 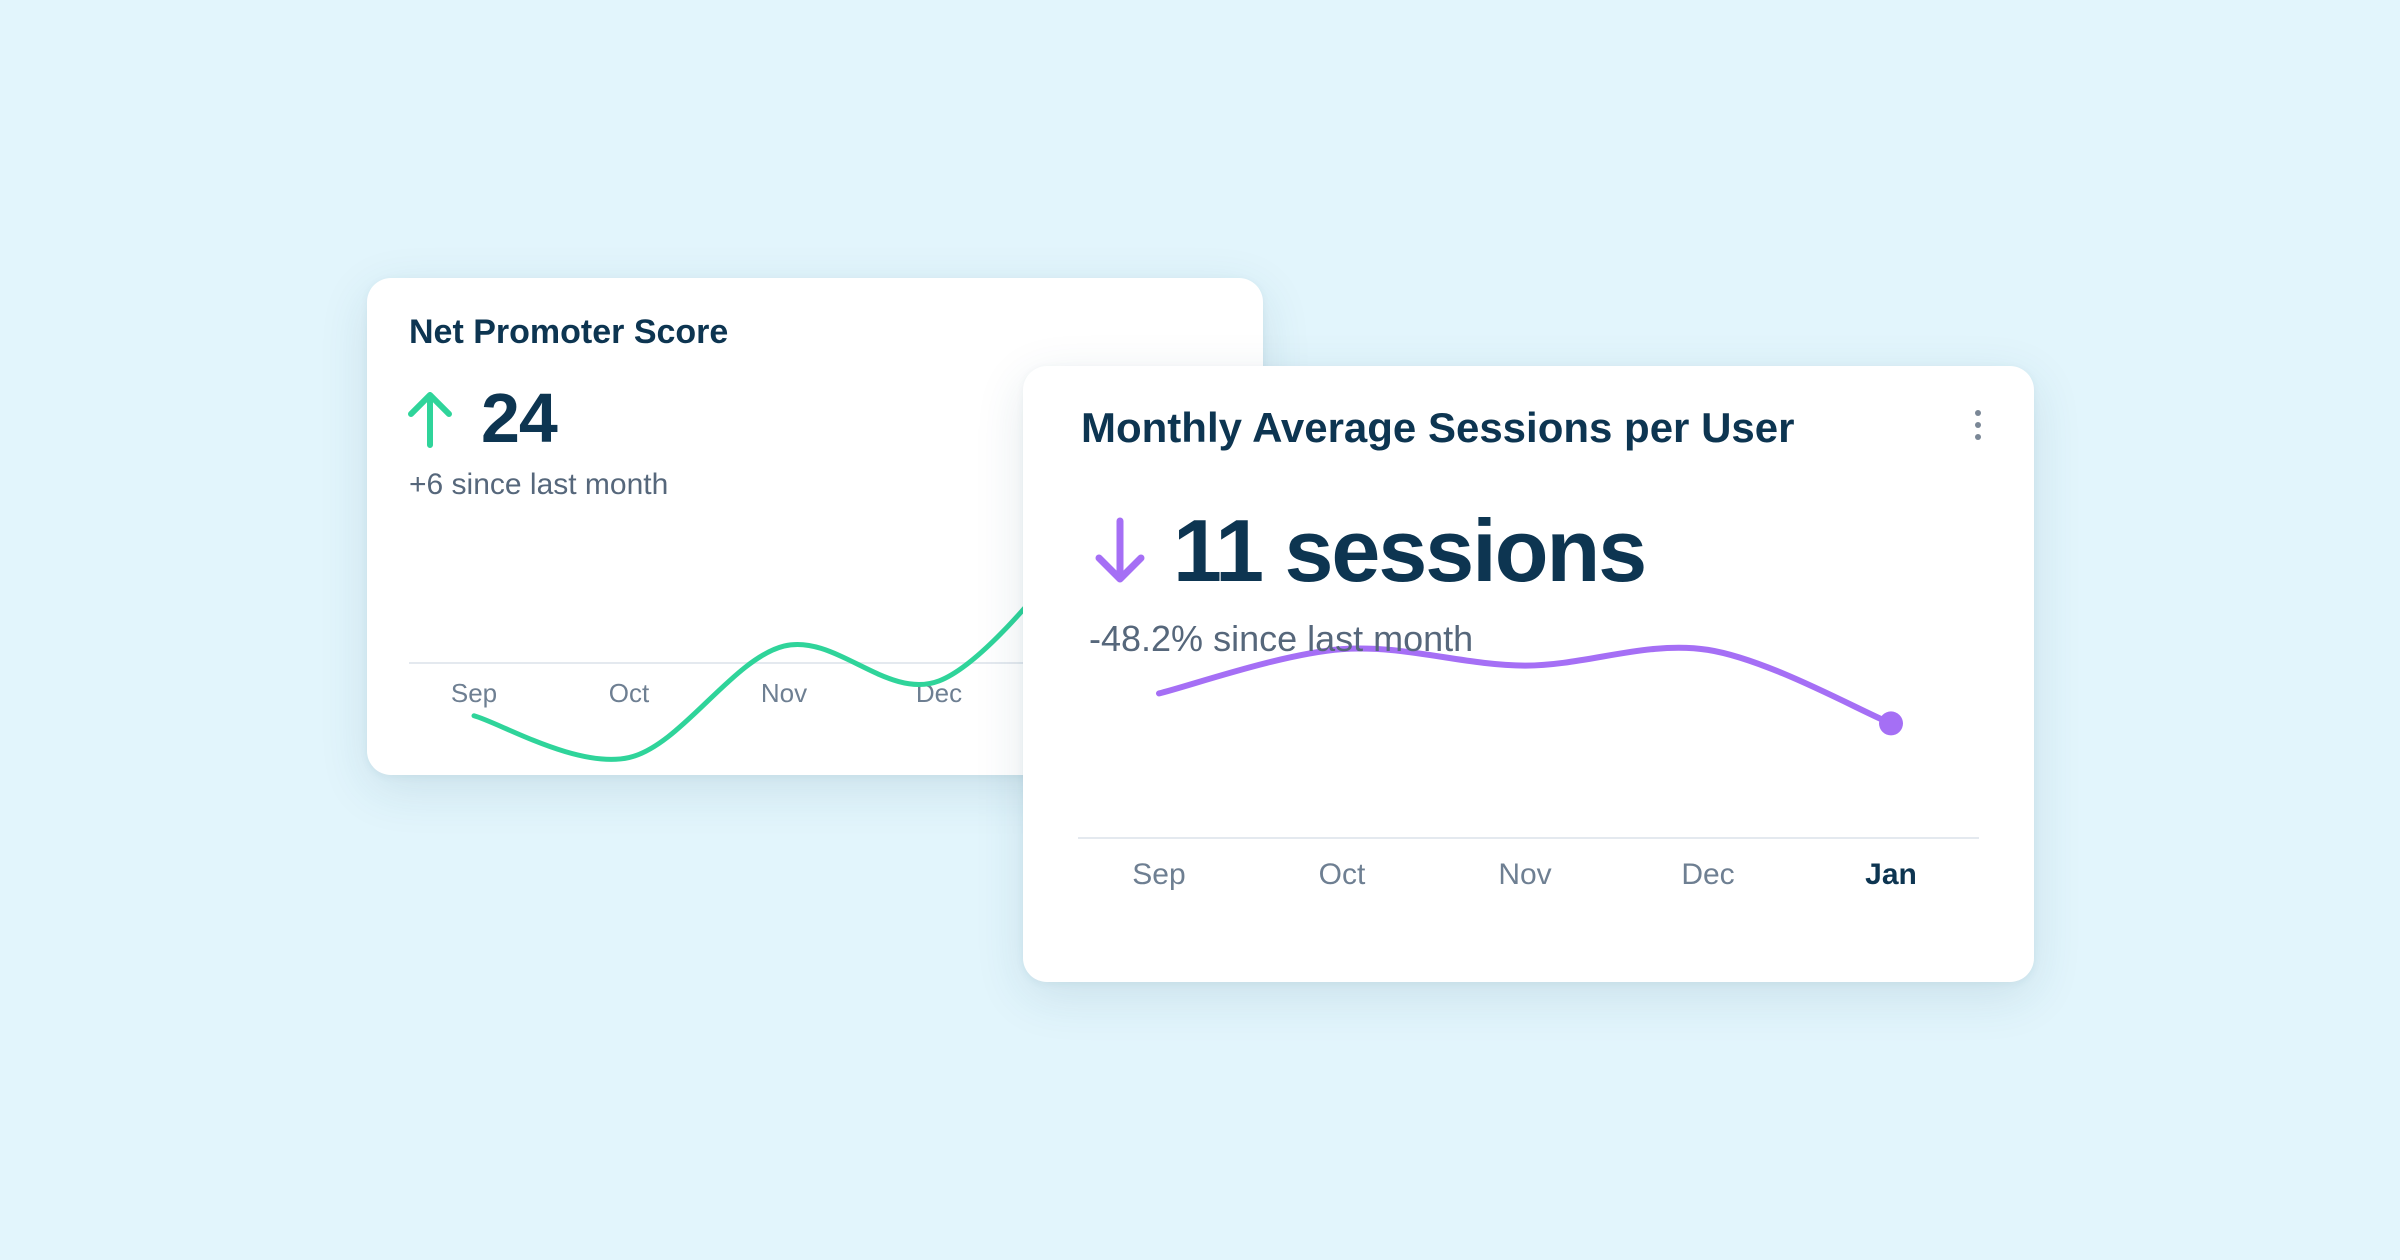 I want to click on undefined-x-tick-label: Jan, so click(x=1891, y=874).